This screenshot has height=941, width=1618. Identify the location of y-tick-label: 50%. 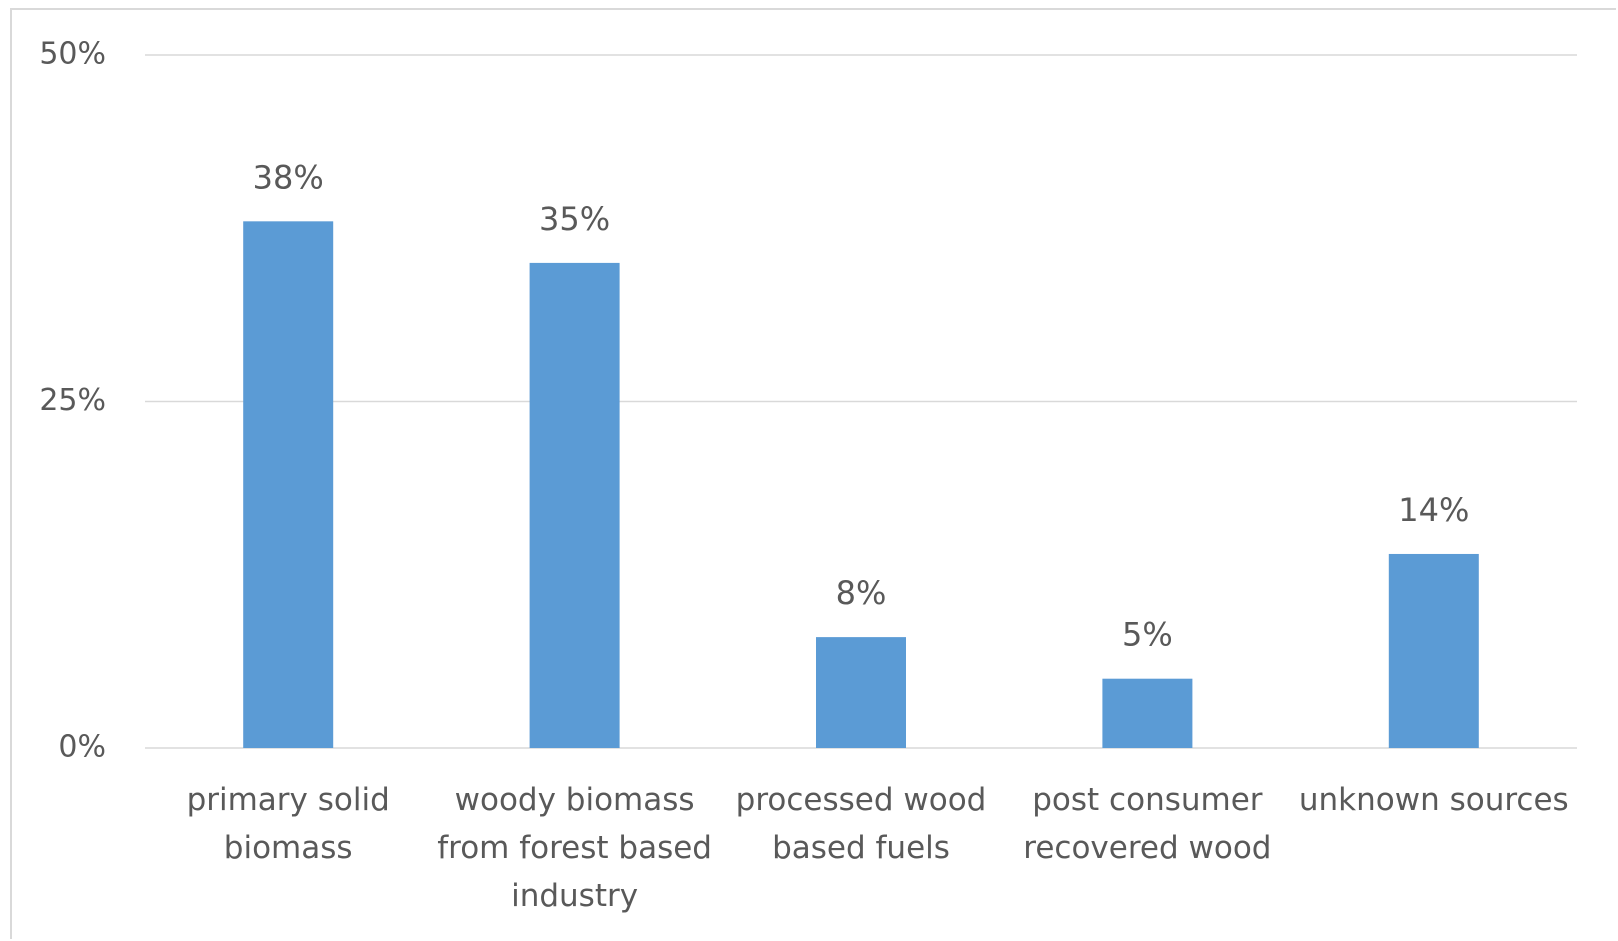
(72, 54).